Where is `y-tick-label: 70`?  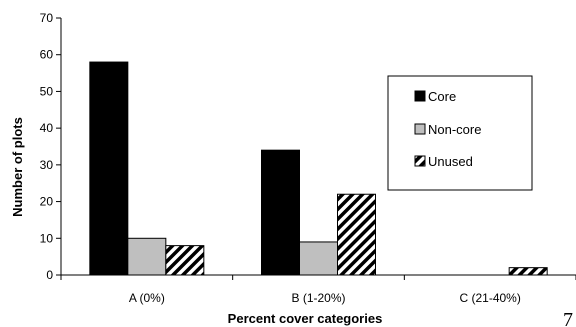
y-tick-label: 70 is located at coordinates (47, 18).